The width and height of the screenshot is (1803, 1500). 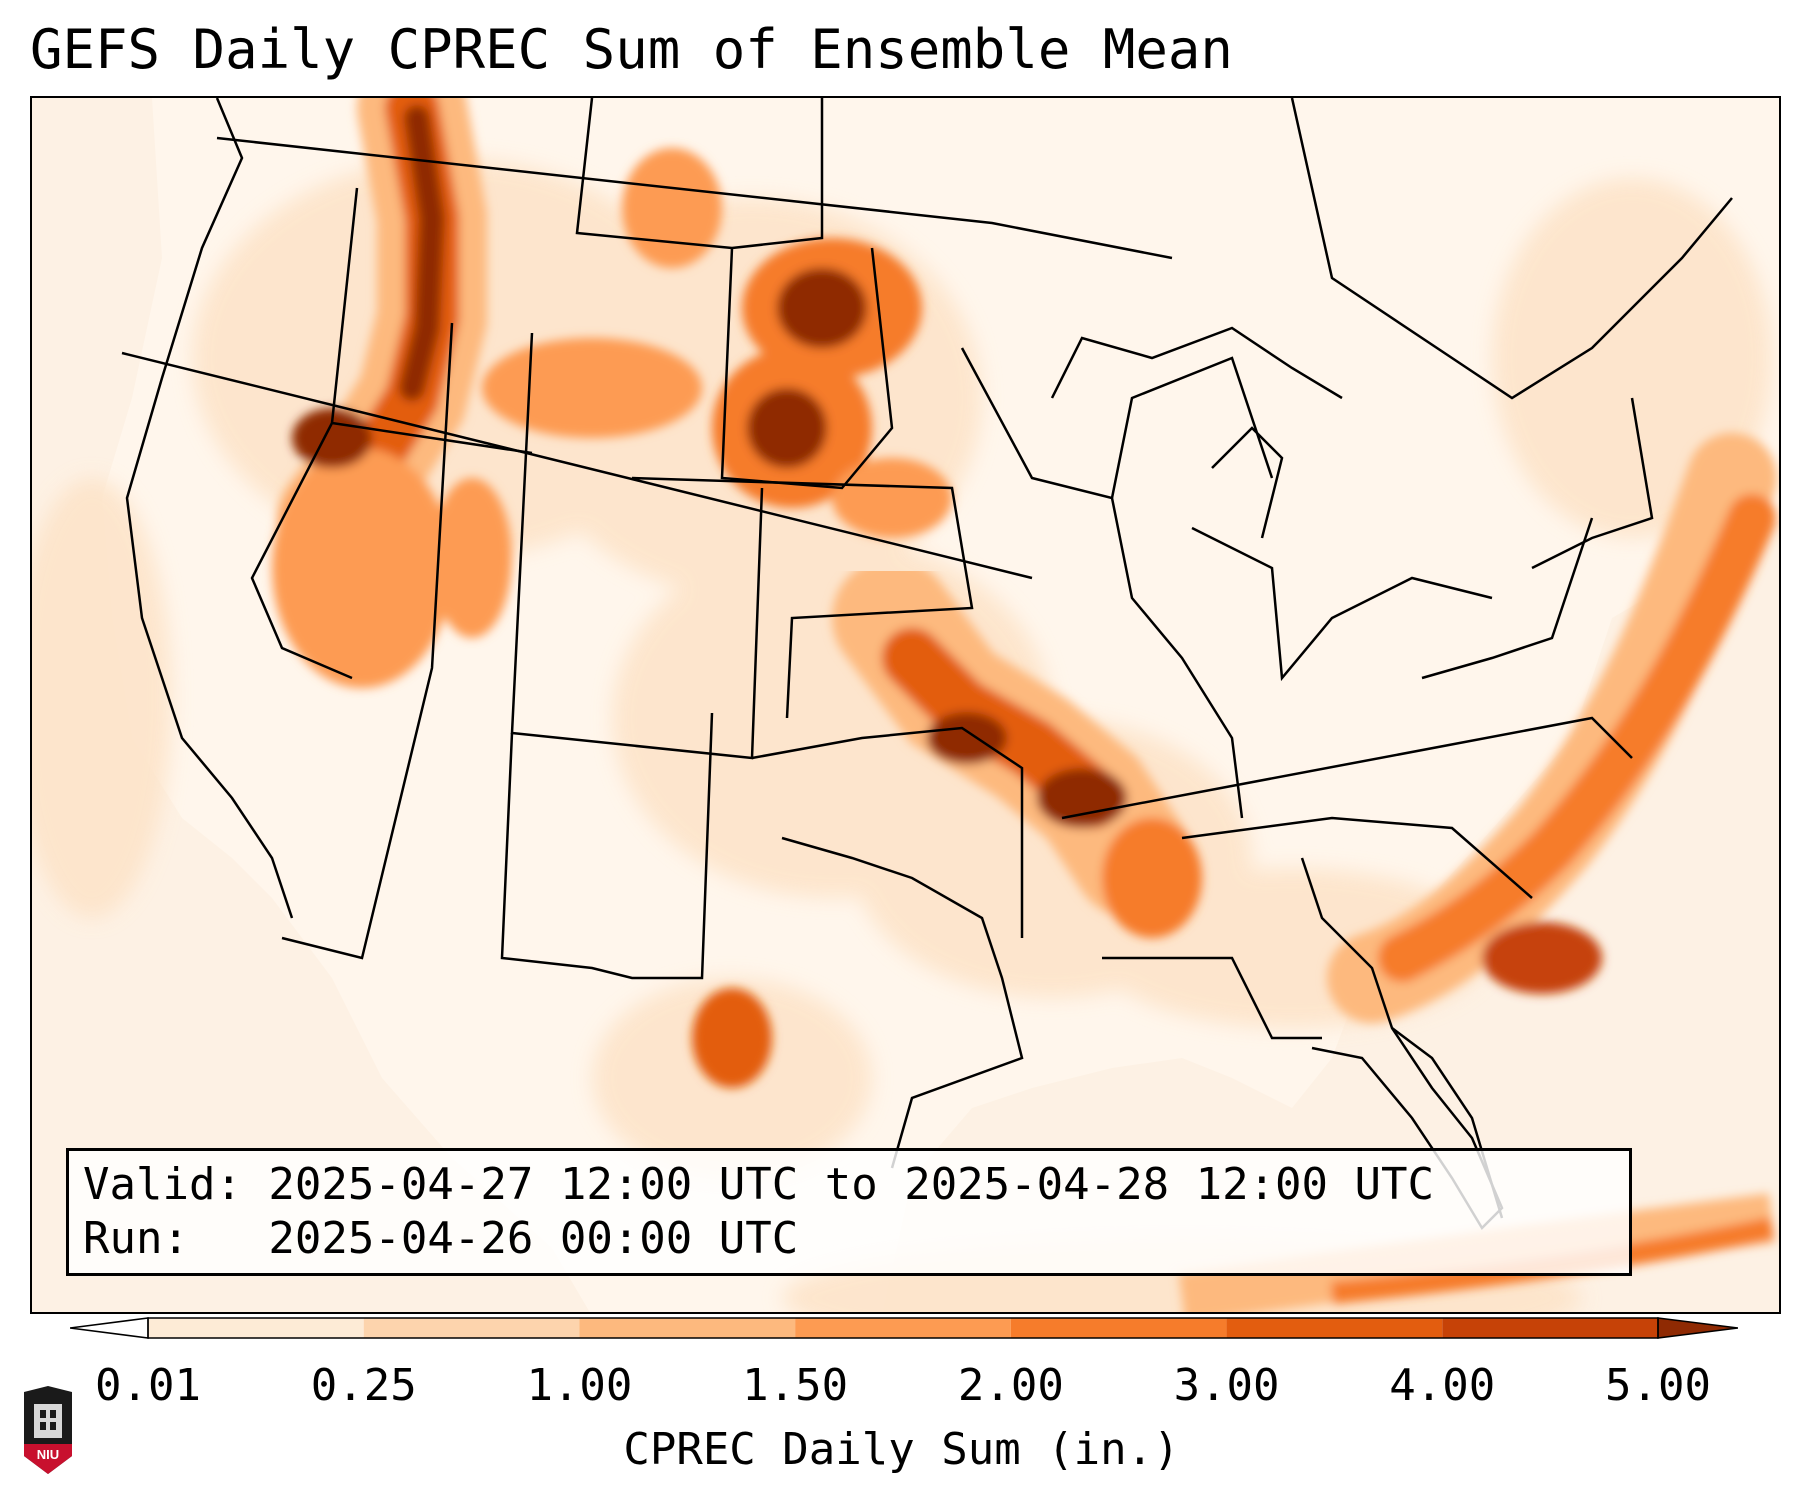 What do you see at coordinates (901, 1449) in the screenshot?
I see `colorbar-label: CPREC Daily Sum (in.)` at bounding box center [901, 1449].